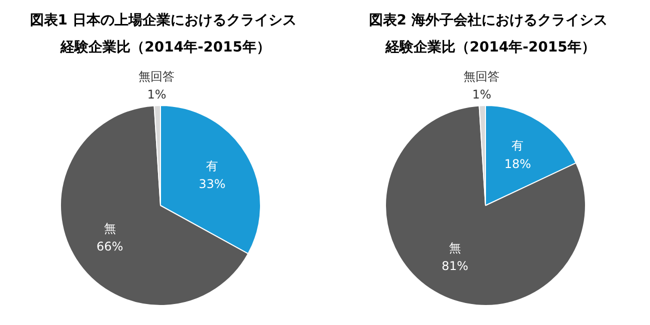  Describe the element at coordinates (455, 266) in the screenshot. I see `data-label: 81%` at that location.